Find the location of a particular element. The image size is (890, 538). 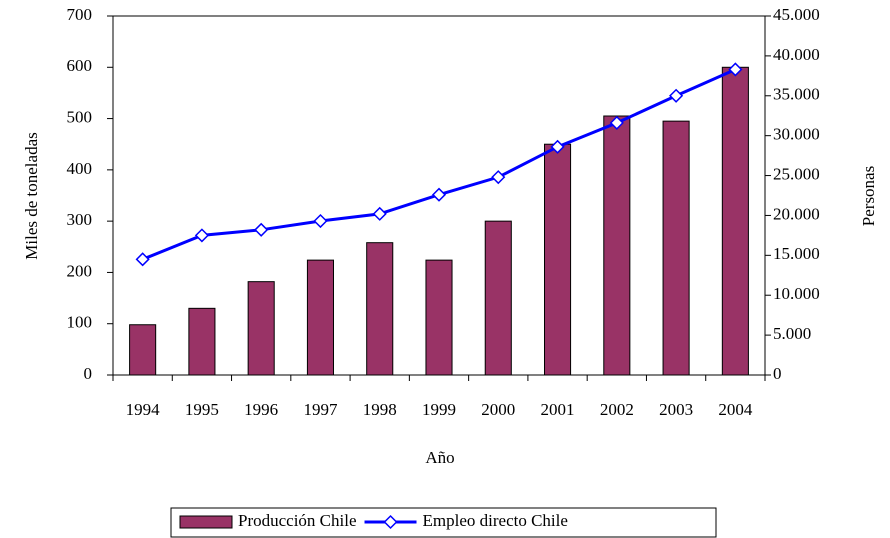

x-tick-label: 1994 is located at coordinates (143, 409).